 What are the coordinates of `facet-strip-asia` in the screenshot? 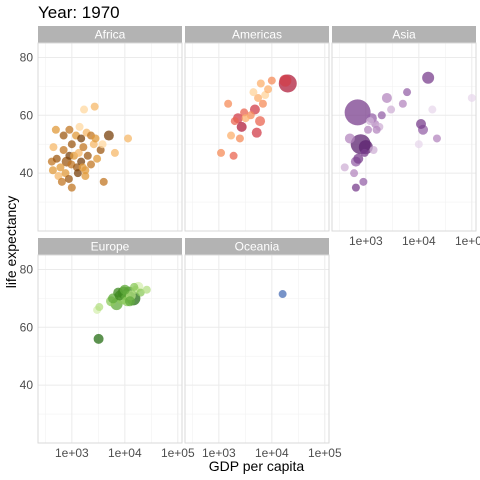 It's located at (404, 34).